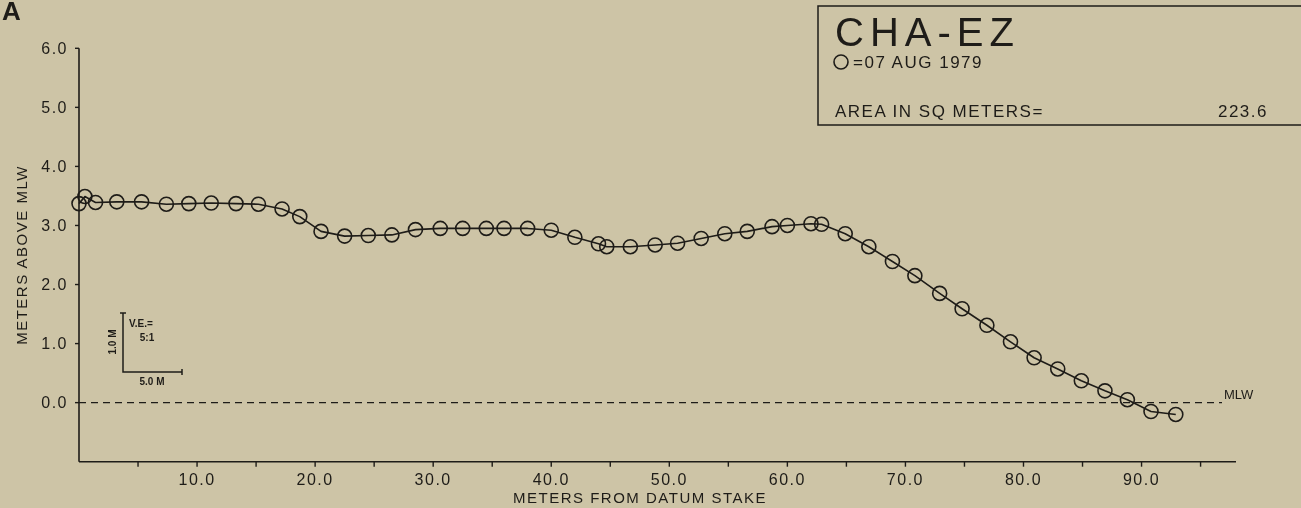 This screenshot has width=1301, height=508. I want to click on y-tick-label: 3.0, so click(54, 226).